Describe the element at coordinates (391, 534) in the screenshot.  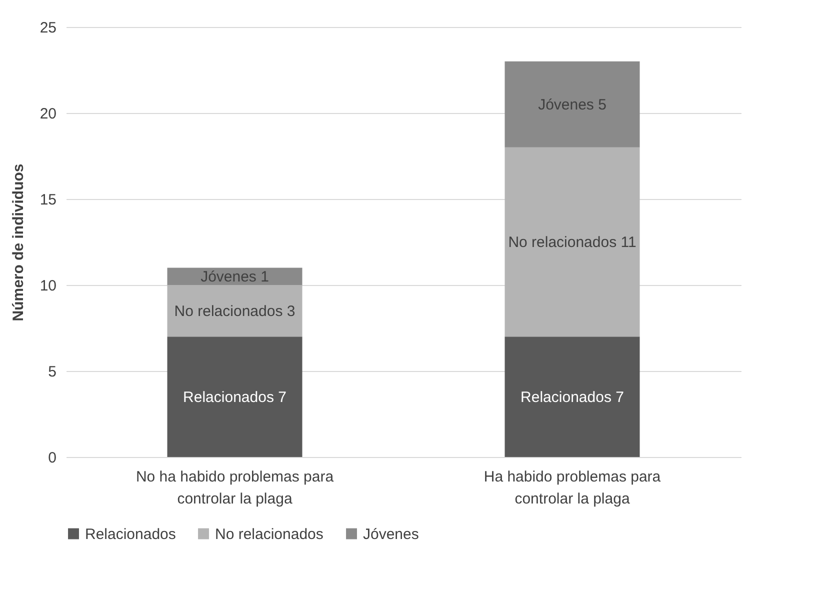
I see `legend-label: Jóvenes` at that location.